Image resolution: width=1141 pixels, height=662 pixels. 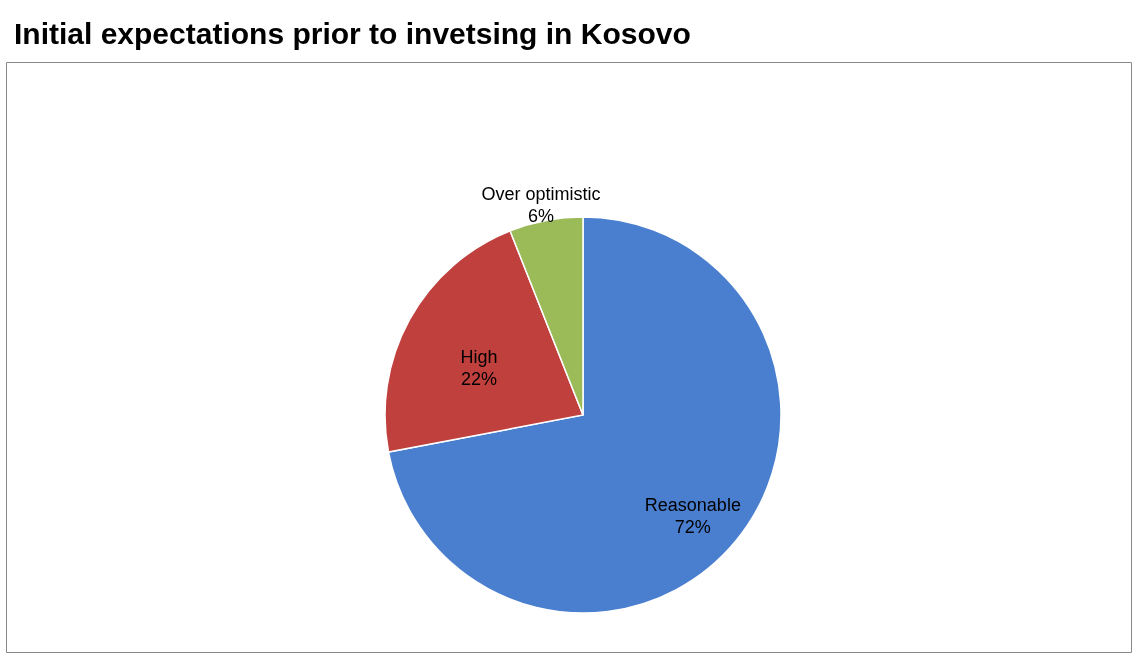 What do you see at coordinates (479, 356) in the screenshot?
I see `slice-label: High` at bounding box center [479, 356].